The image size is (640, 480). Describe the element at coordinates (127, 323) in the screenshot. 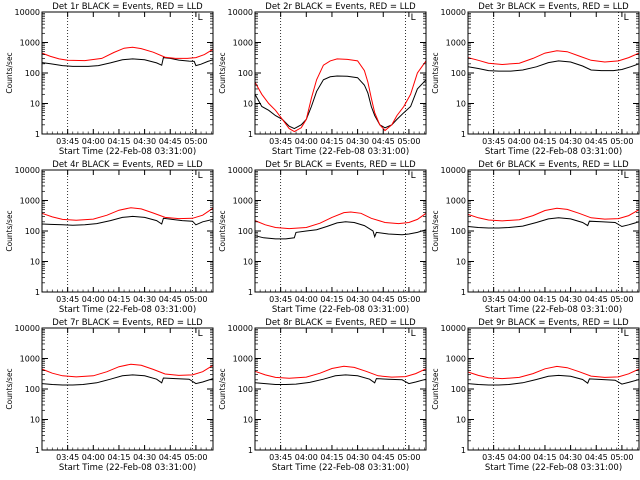

I see `panel-title: Det 7r BLACK = Events, RED = LLD` at that location.